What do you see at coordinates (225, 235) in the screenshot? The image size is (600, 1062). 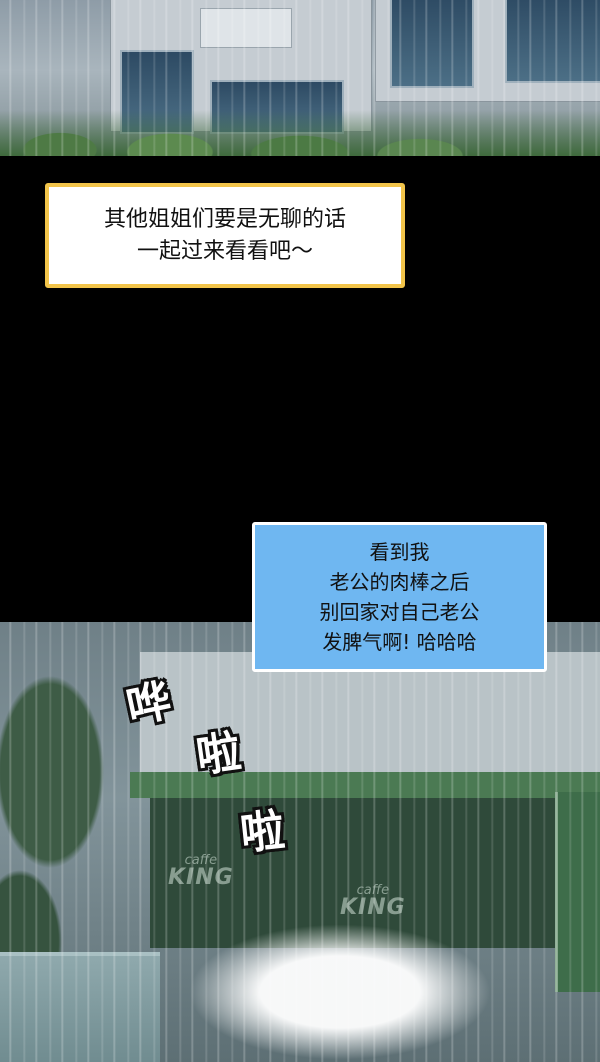 I see `speech-bubble-top: 其他姐姐们要是无聊的话 一起过来看看吧～` at bounding box center [225, 235].